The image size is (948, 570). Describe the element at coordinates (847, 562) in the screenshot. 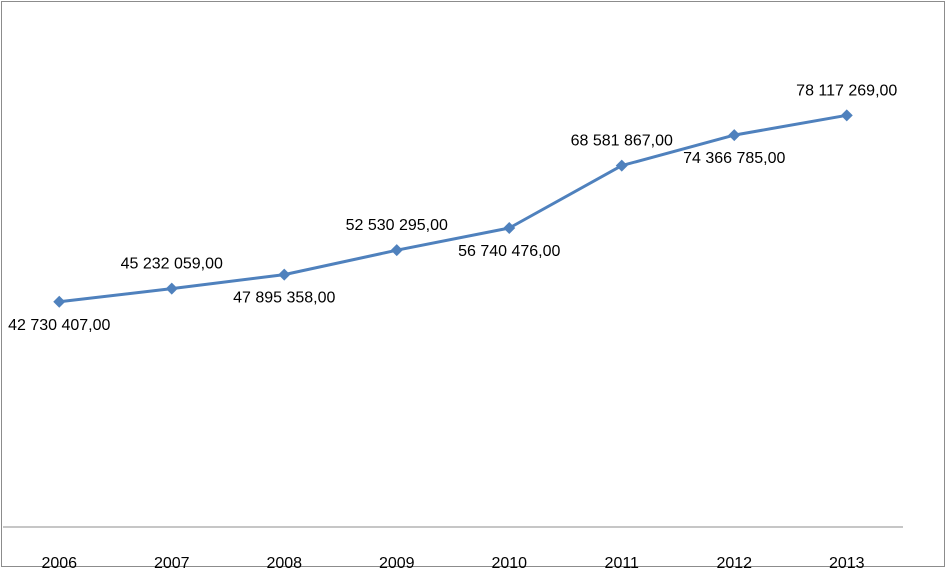

I see `x-tick-label: 2013` at that location.